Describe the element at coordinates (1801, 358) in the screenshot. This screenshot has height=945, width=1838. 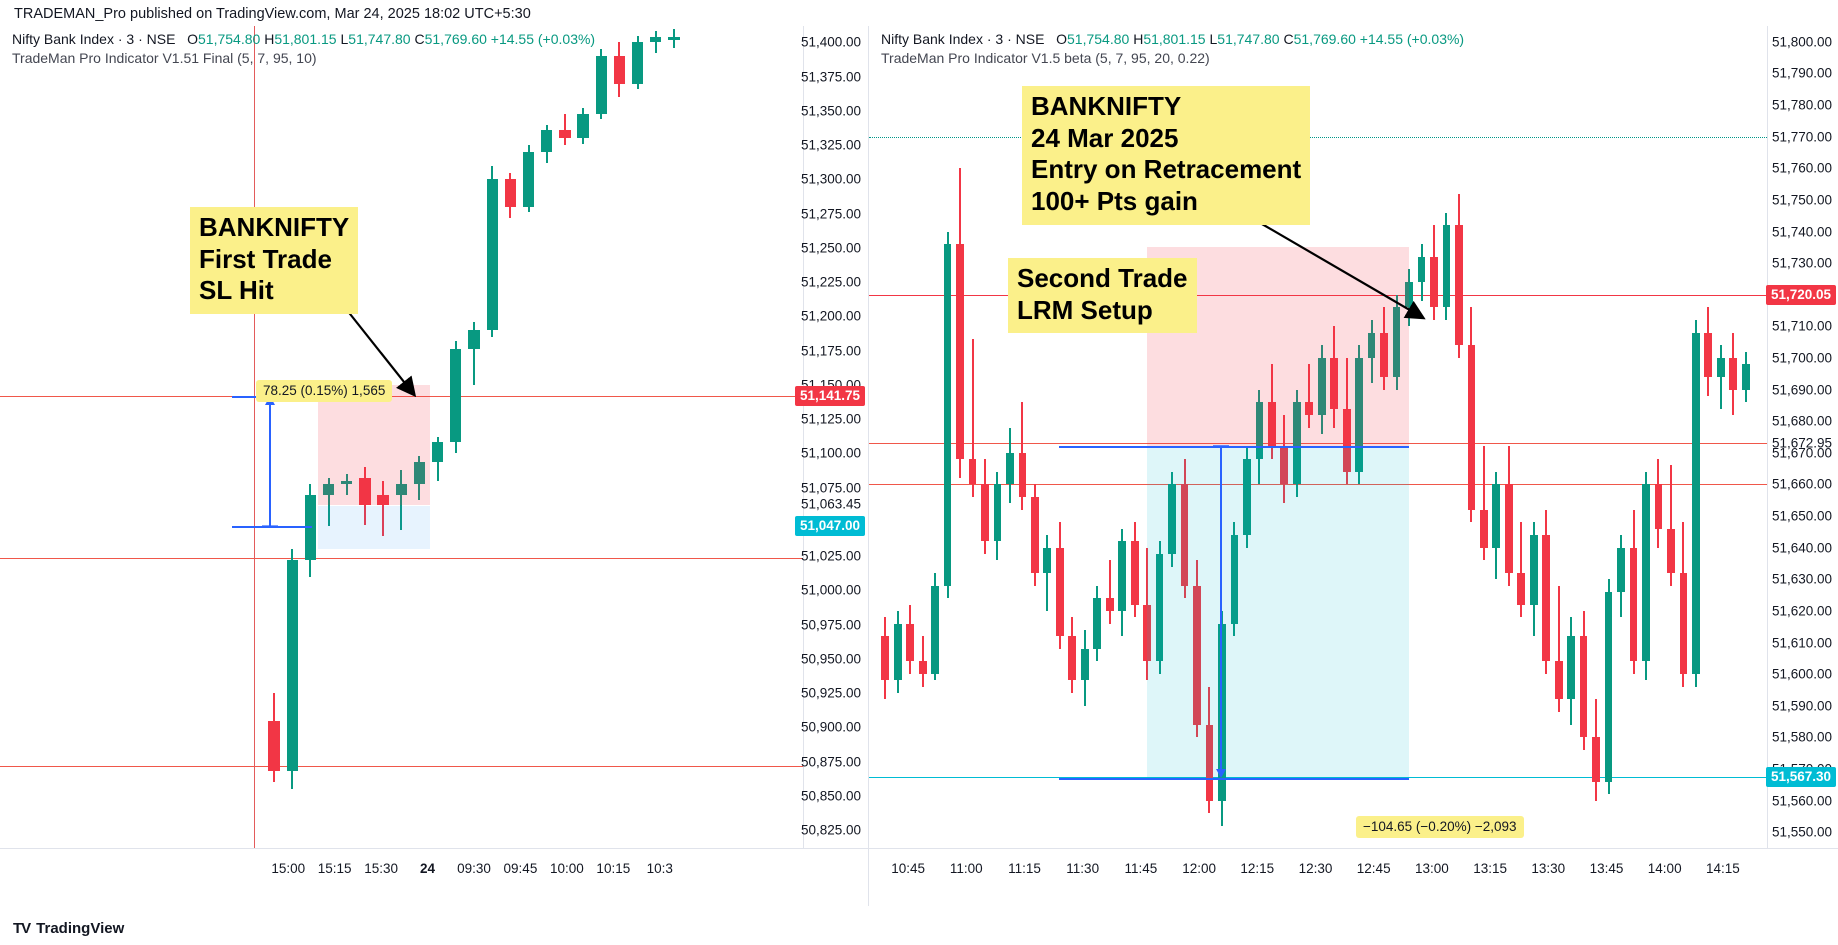
I see `price-tick: 51,700.00` at that location.